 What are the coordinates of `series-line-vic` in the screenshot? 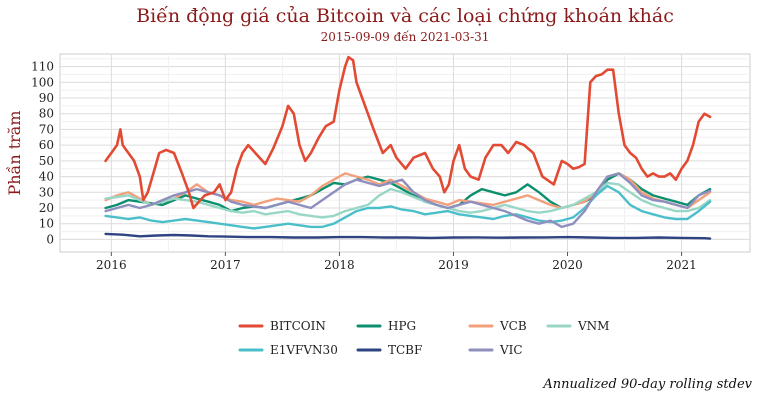 It's located at (408, 200).